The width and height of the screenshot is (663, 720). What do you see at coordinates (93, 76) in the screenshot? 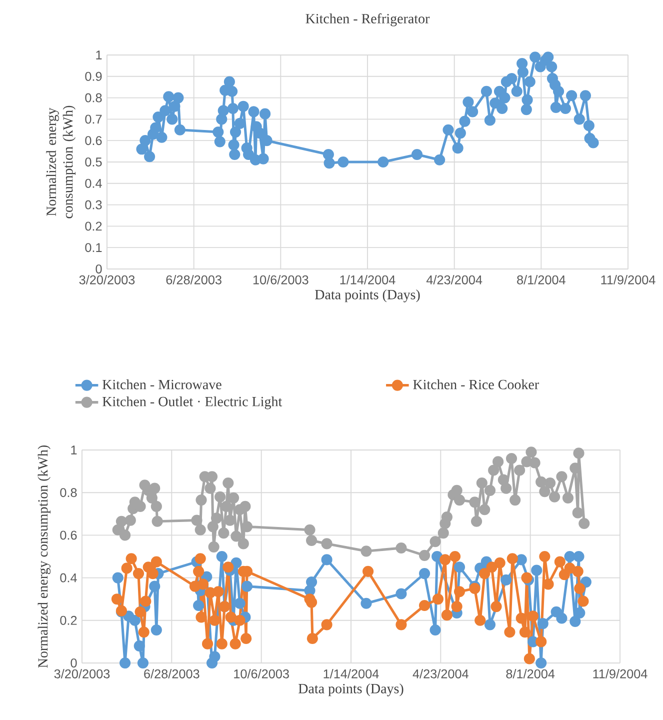
I see `y-tick-label: 0.9` at bounding box center [93, 76].